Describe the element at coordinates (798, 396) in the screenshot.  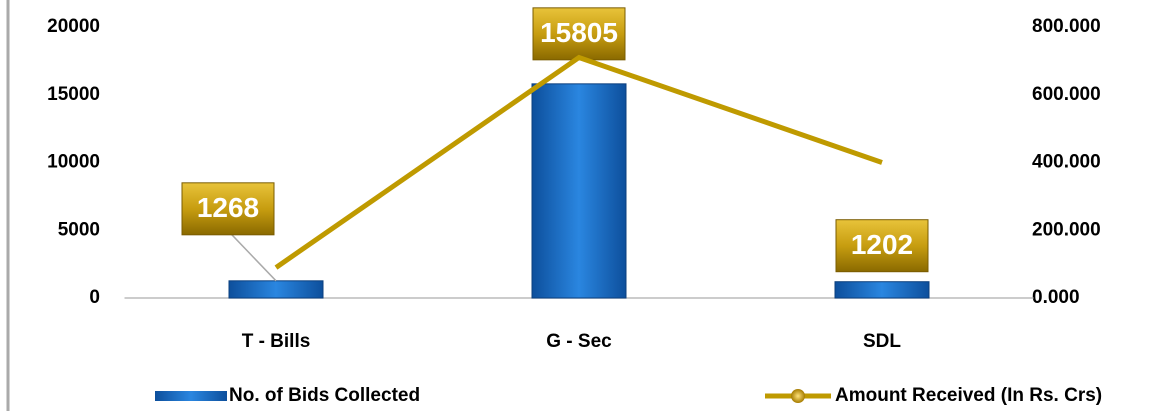
I see `legend-marker` at that location.